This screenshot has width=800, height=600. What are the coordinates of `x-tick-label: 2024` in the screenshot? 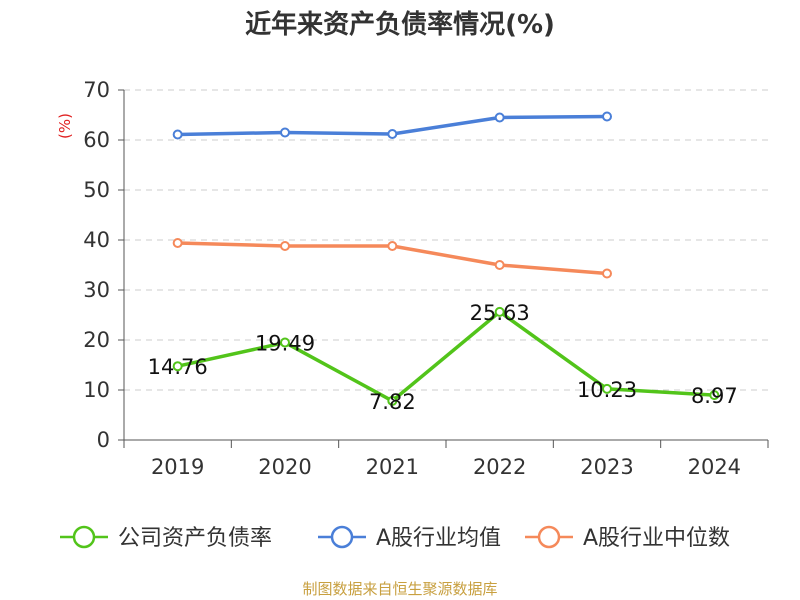 It's located at (714, 467).